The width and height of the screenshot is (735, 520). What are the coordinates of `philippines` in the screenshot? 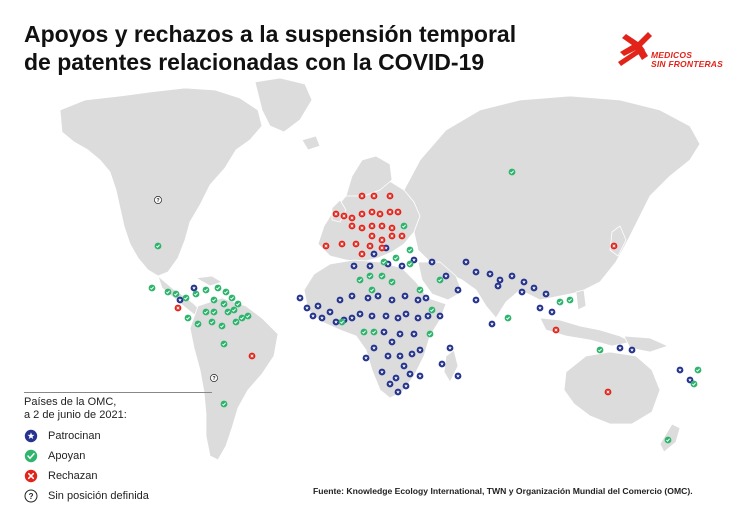 It's located at (581, 300).